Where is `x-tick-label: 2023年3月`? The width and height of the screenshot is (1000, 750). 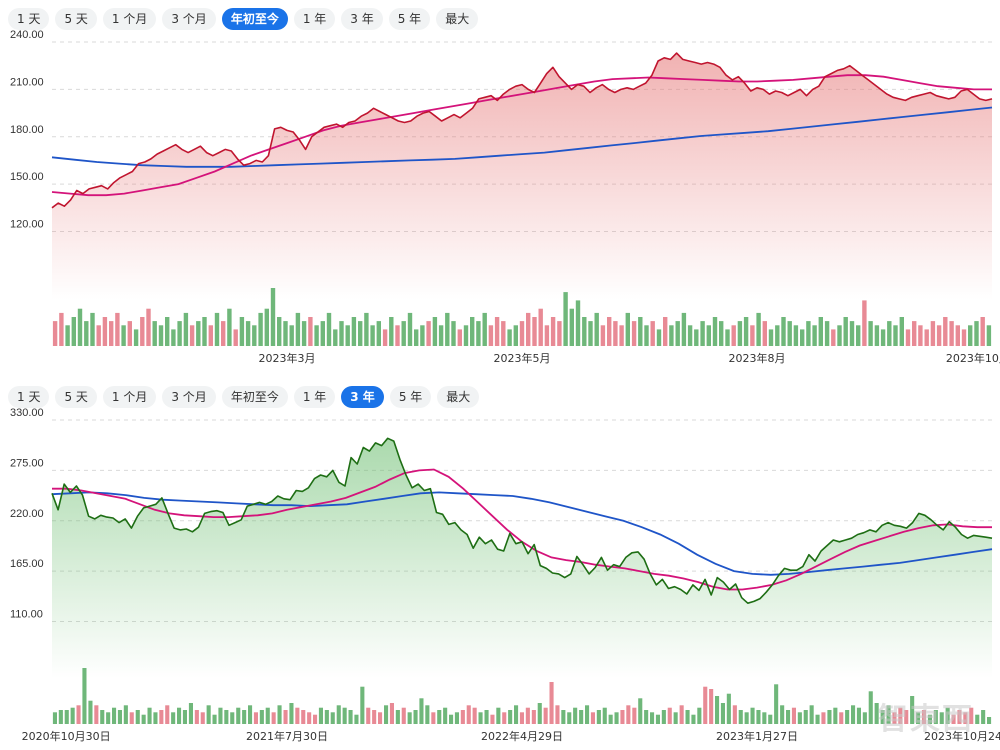
x-tick-label: 2023年3月 is located at coordinates (287, 358).